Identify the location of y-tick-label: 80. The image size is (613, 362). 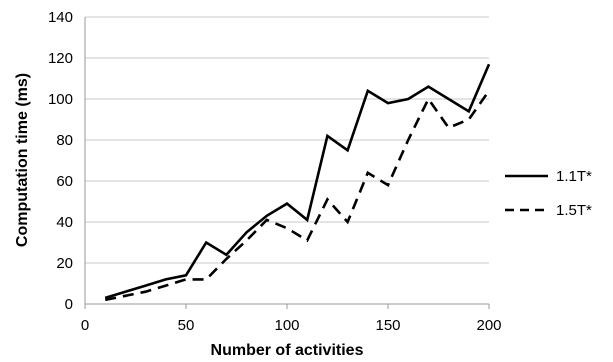
(64, 140).